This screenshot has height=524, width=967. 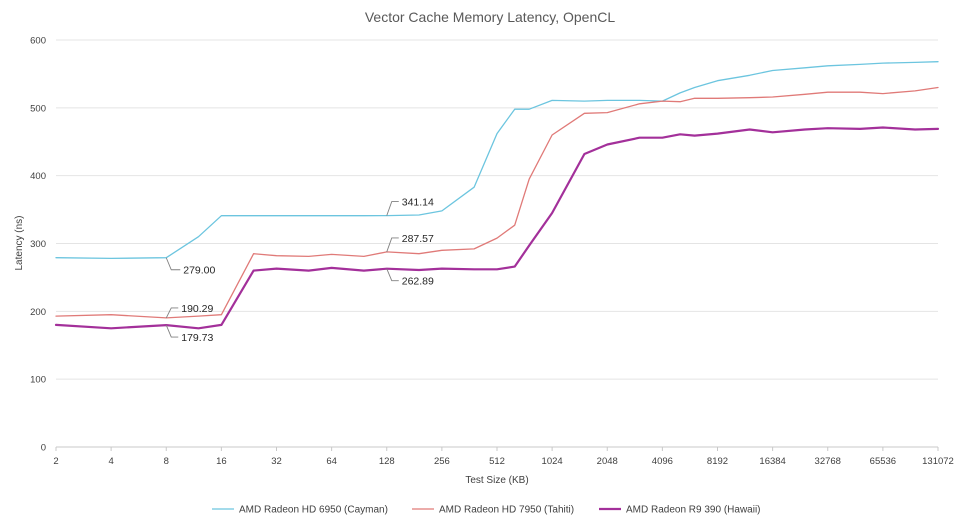 I want to click on y-axis-ticks: 0 100 200 300 400 500 600, so click(x=38, y=245).